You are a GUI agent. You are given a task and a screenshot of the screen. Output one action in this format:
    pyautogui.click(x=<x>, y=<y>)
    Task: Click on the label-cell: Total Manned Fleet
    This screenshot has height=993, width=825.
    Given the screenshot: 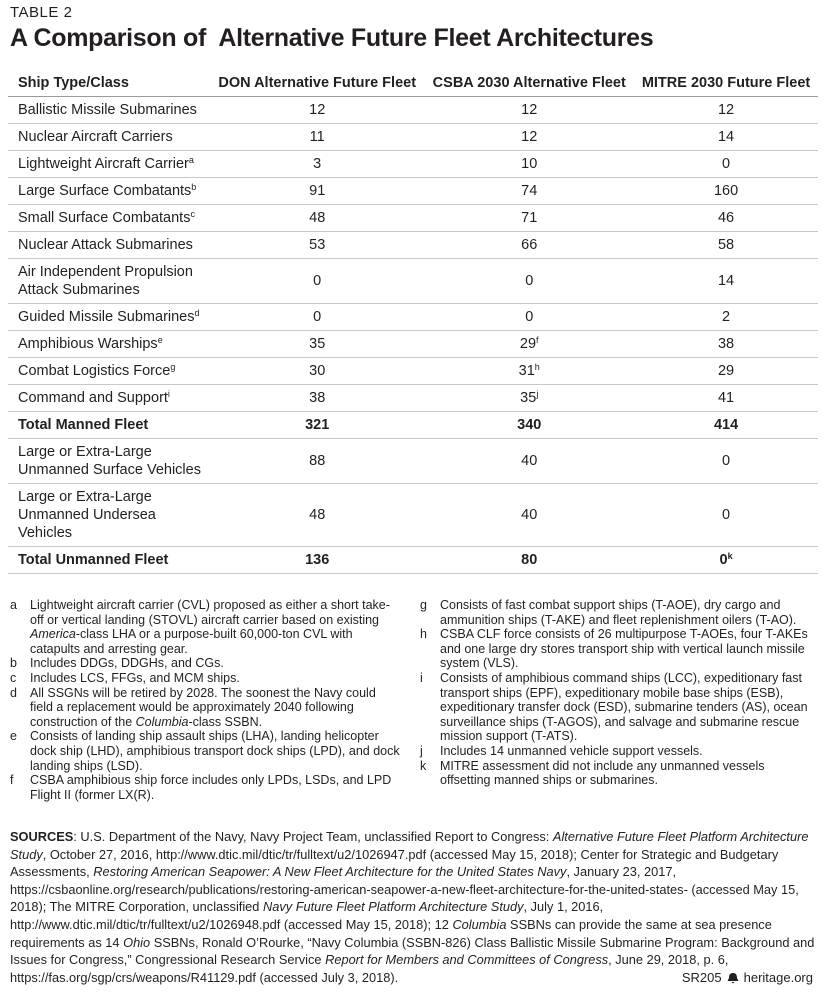 What is the action you would take?
    pyautogui.click(x=109, y=425)
    